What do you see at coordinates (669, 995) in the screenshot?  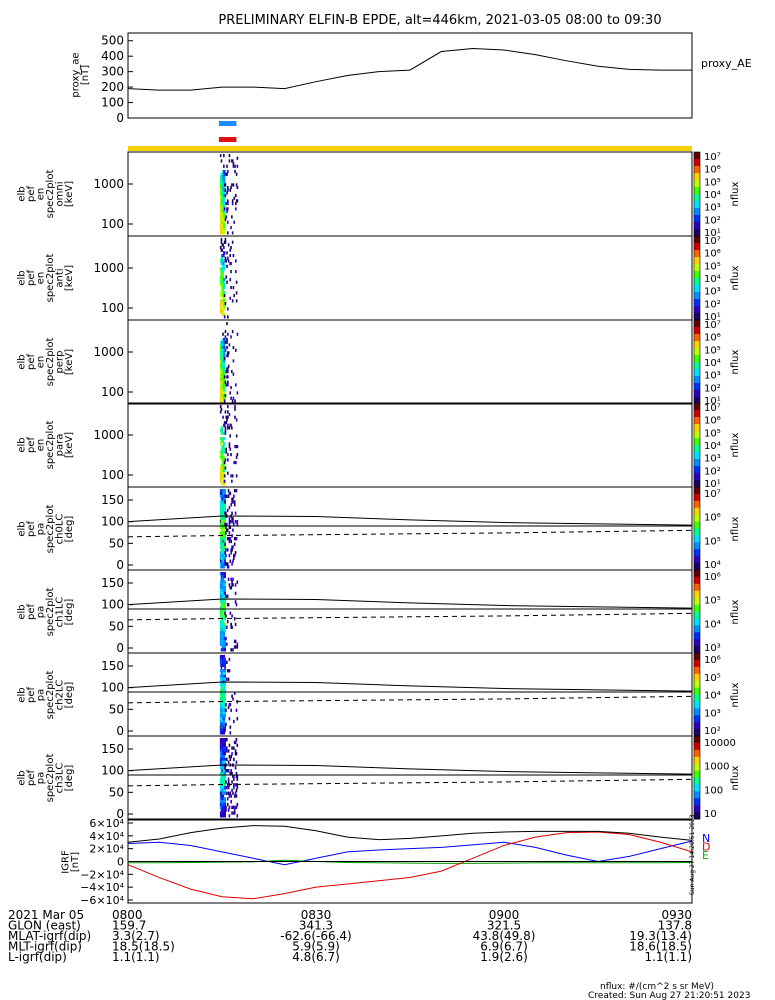 I see `created-note: Created: Sun Aug 27 21:20:51 2023` at bounding box center [669, 995].